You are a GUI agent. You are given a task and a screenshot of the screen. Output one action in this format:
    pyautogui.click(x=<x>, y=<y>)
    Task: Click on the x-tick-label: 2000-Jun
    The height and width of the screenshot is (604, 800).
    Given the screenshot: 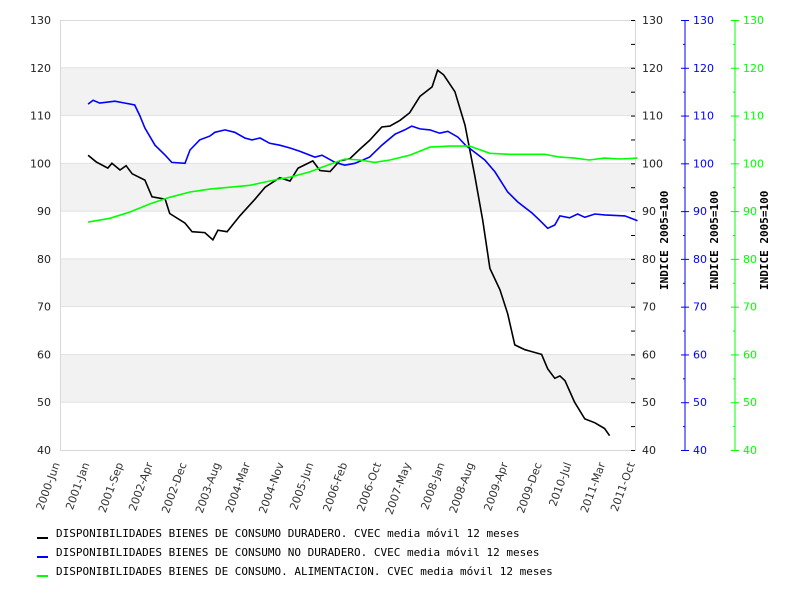 What is the action you would take?
    pyautogui.click(x=48, y=486)
    